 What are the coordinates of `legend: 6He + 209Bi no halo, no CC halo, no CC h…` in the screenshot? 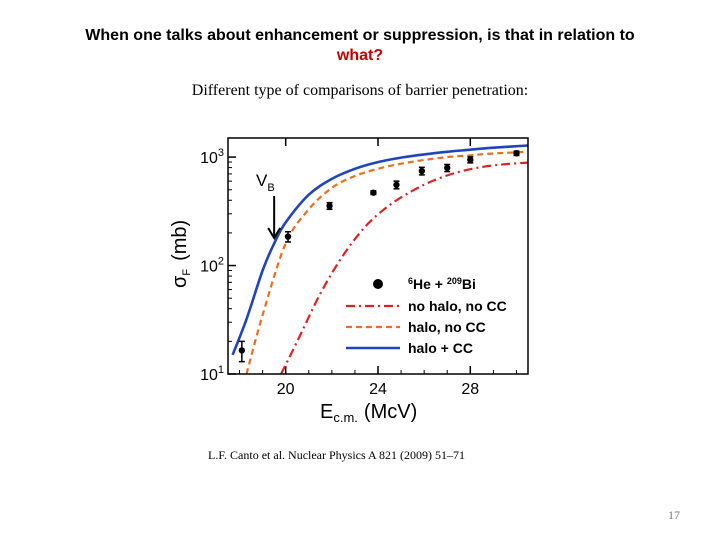 It's located at (426, 316).